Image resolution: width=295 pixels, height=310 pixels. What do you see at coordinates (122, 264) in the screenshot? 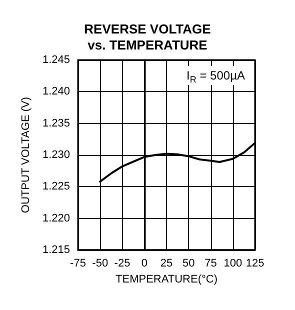
I see `x-tick-label: -25` at bounding box center [122, 264].